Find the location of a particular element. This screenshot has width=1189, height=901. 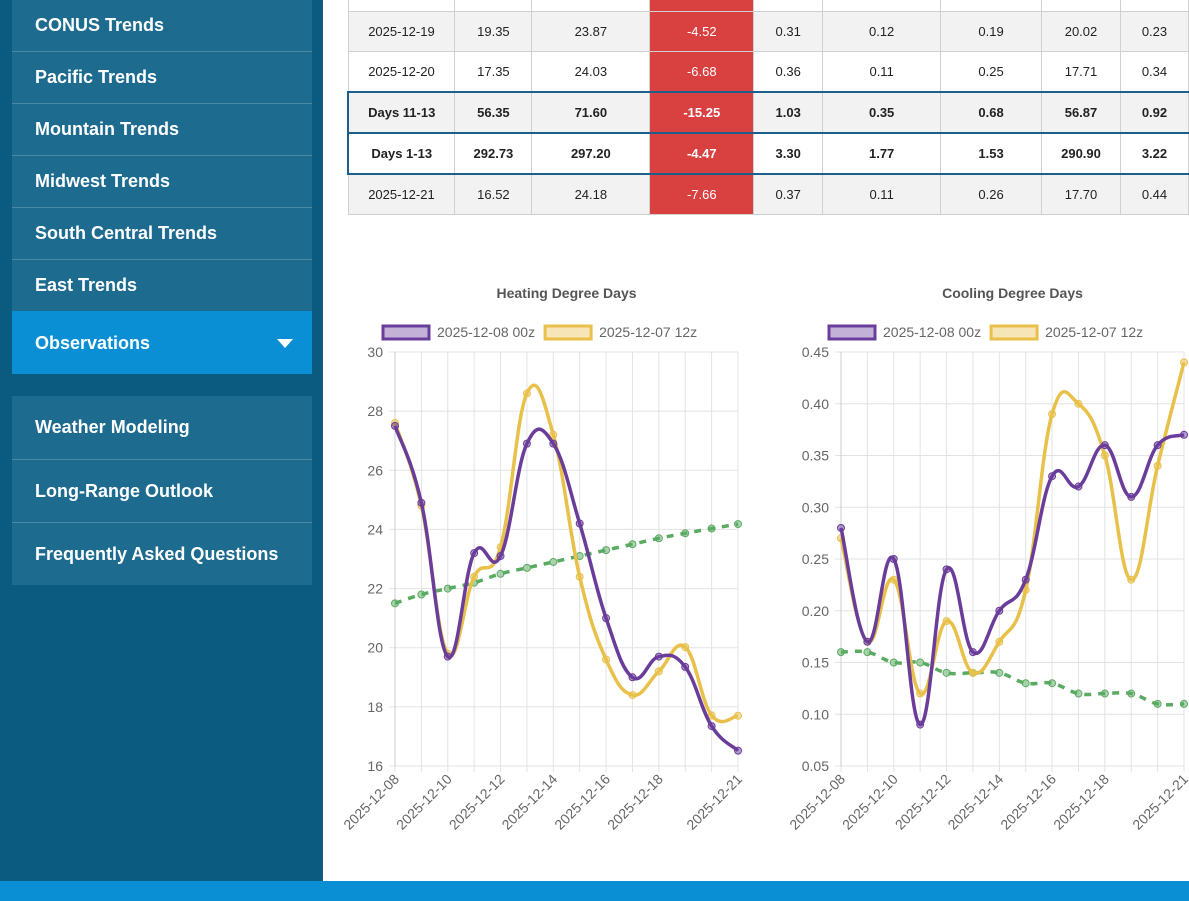

nav-item: CONUS Trends is located at coordinates (162, 25).